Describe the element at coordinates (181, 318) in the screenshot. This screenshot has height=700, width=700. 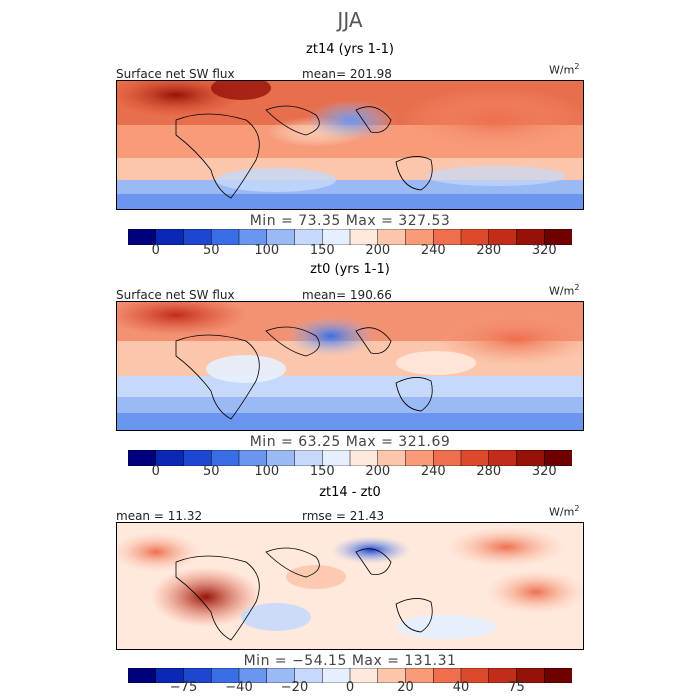
I see `max-region-north-africa` at that location.